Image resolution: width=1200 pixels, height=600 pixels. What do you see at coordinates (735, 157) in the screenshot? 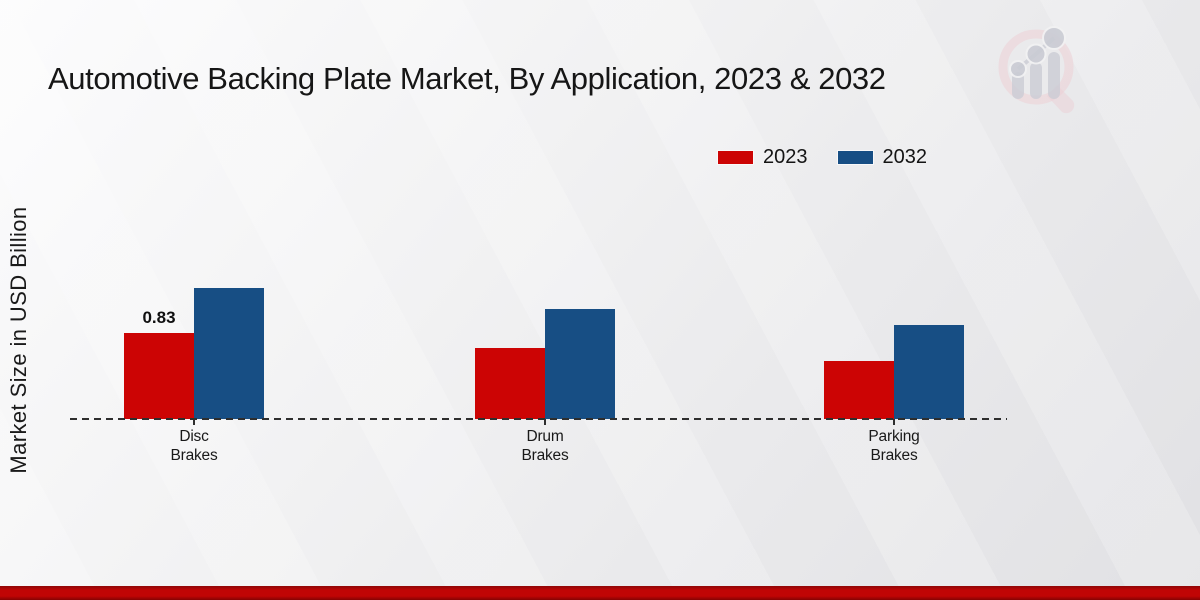
I see `legend-swatch-2023` at bounding box center [735, 157].